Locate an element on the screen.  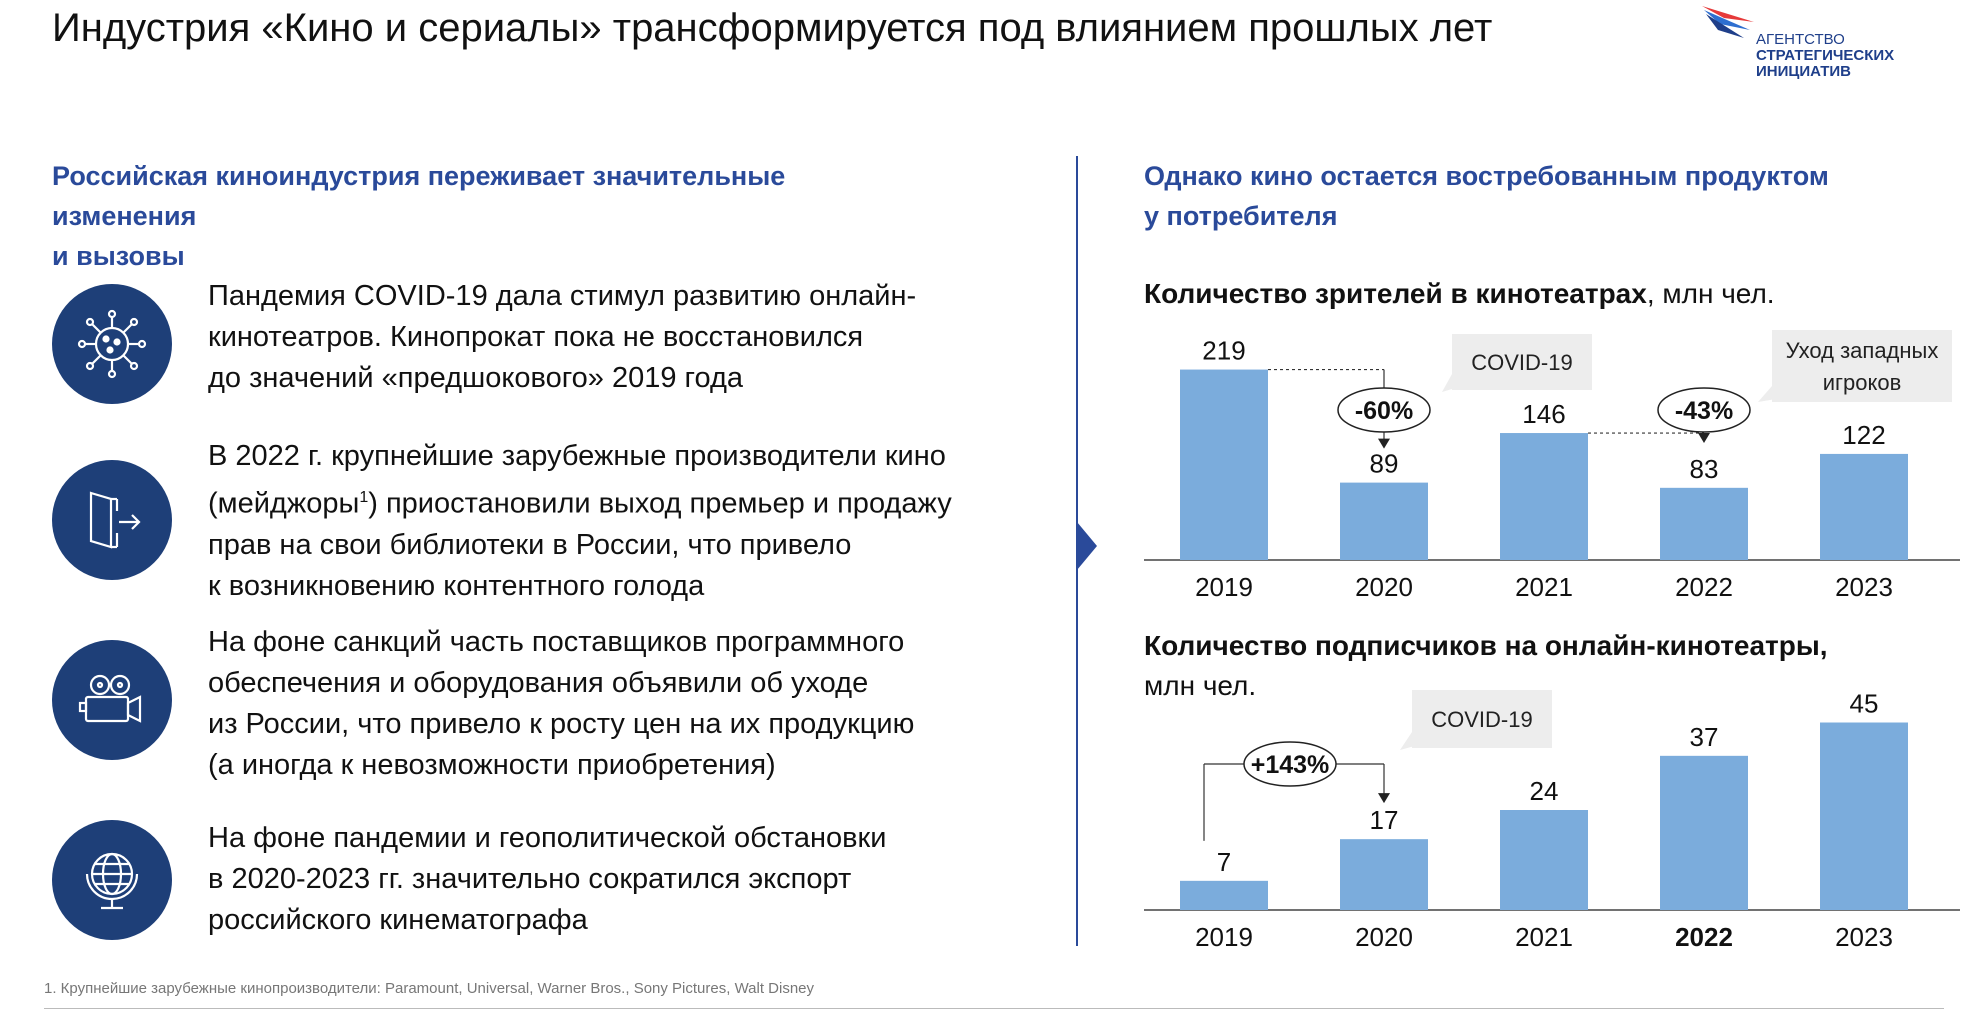
logo-line-3: ИНИЦИАТИВ is located at coordinates (1803, 71).